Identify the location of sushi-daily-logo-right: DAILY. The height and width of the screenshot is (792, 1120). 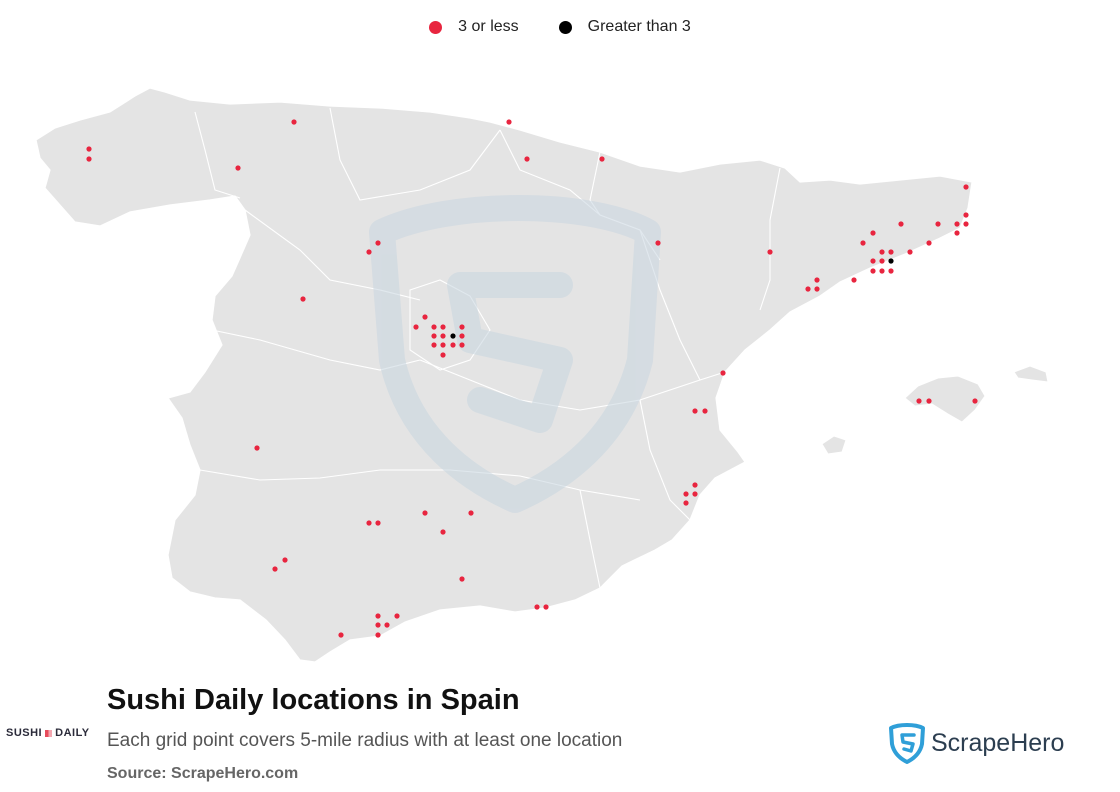
(72, 733).